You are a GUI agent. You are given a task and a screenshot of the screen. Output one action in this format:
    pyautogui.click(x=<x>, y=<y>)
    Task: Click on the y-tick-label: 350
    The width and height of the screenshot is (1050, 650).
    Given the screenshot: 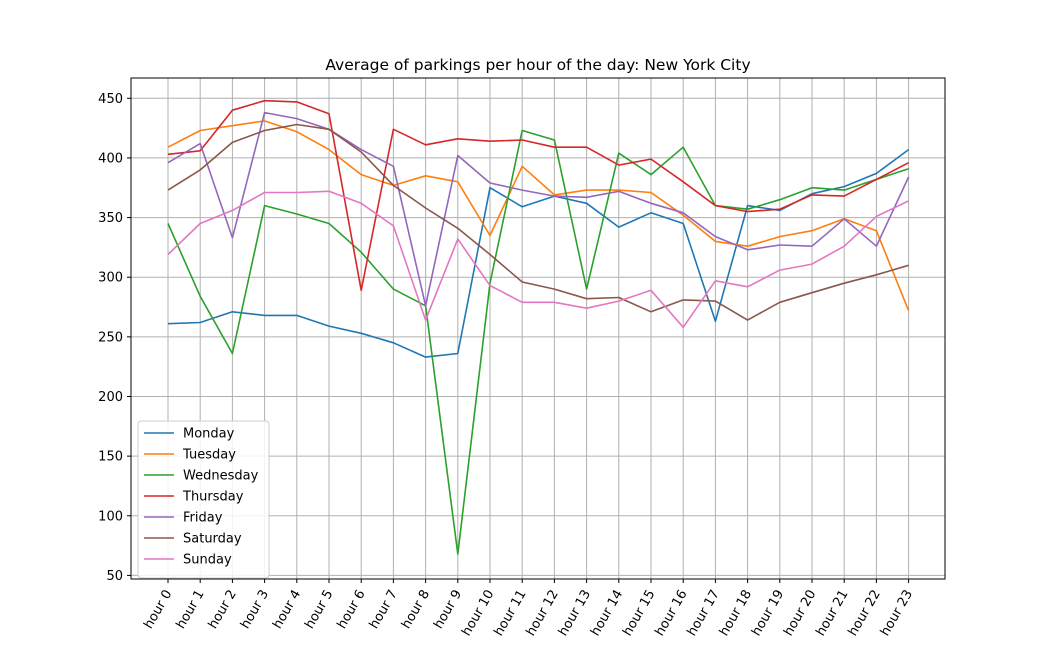 What is the action you would take?
    pyautogui.click(x=110, y=218)
    